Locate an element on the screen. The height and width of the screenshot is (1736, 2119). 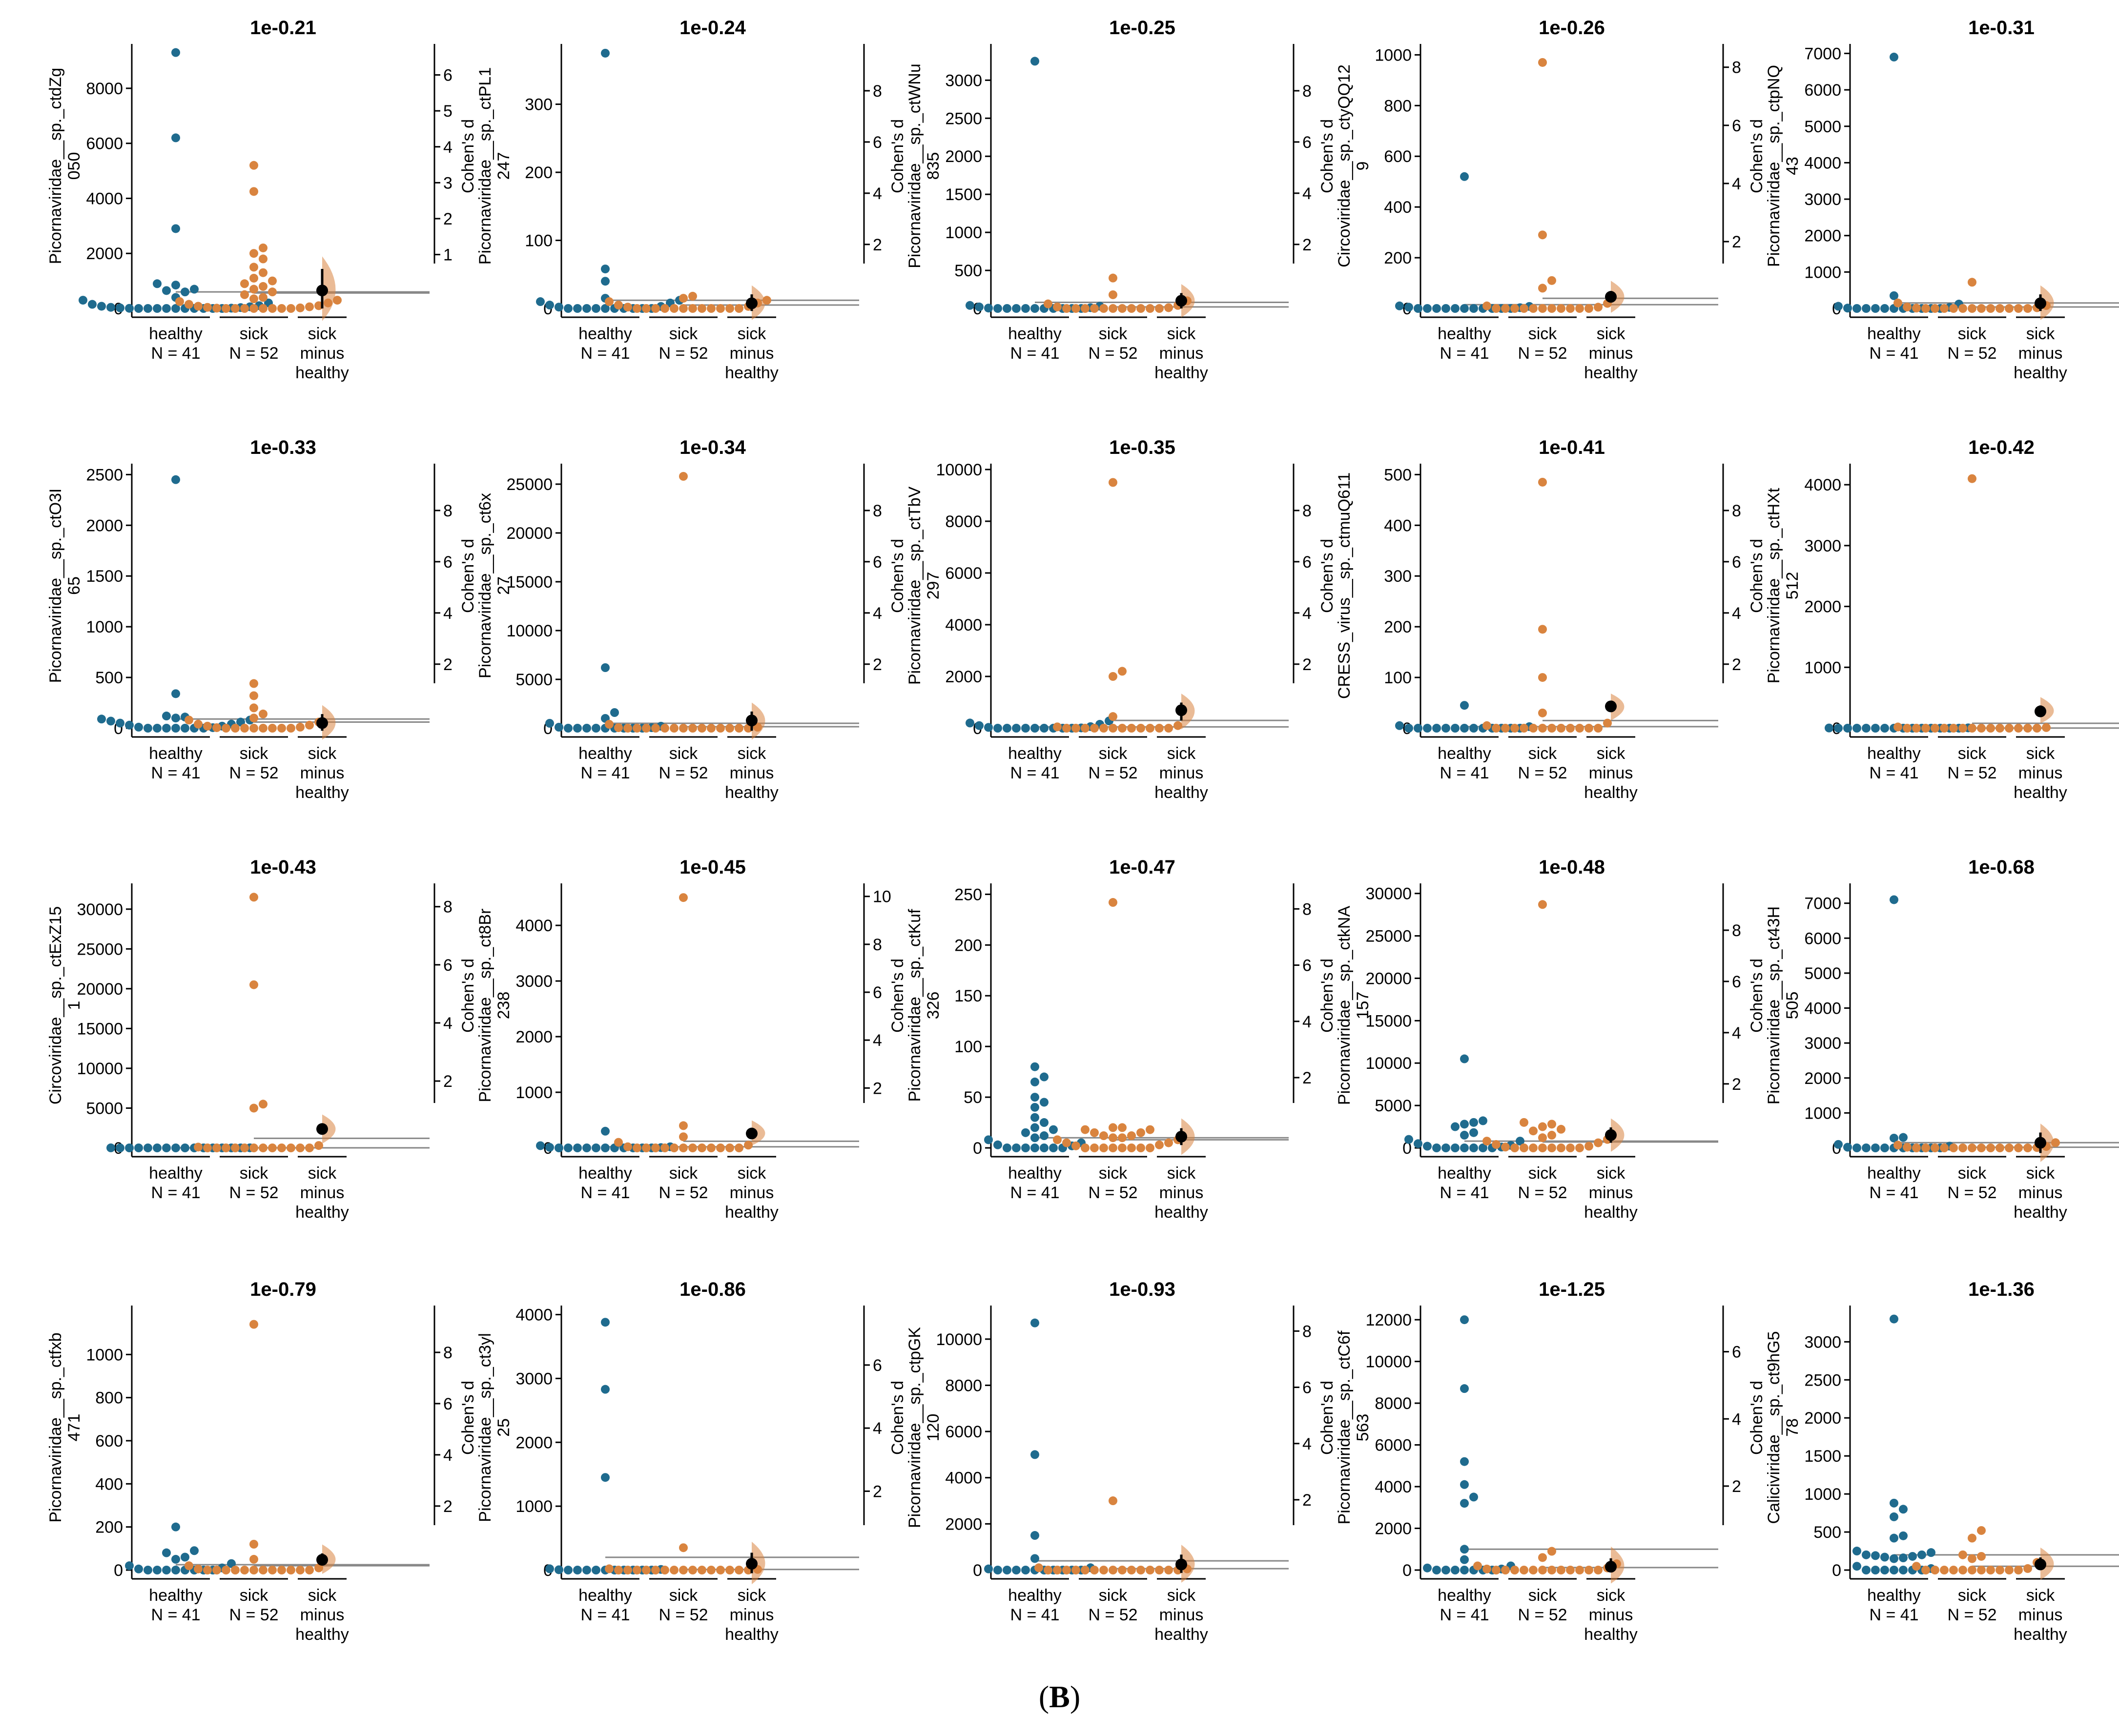
x-label-n-sick: N = 52 is located at coordinates (1542, 353).